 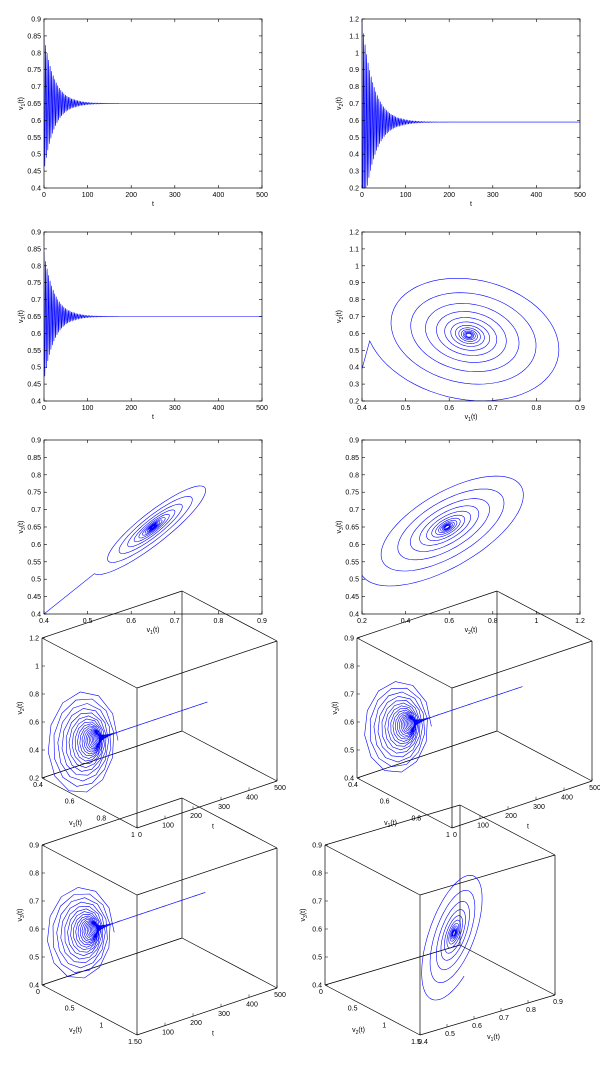 I want to click on b-axis-label: v1(t), so click(x=493, y=1038).